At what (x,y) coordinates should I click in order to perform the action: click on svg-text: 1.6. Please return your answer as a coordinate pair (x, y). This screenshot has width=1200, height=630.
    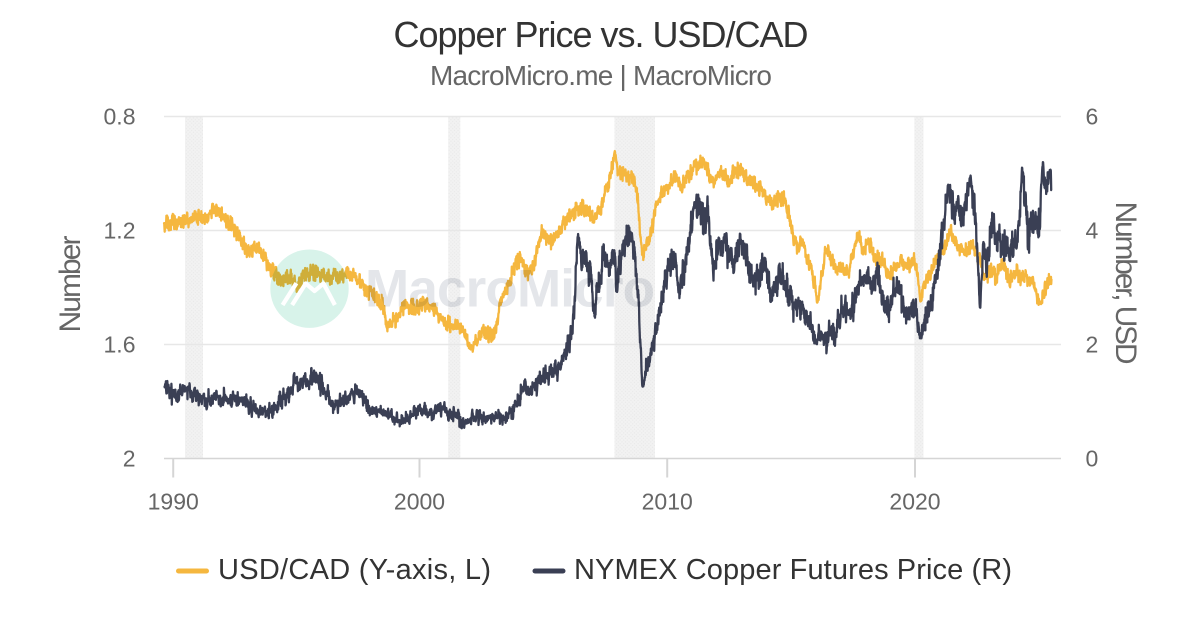
    Looking at the image, I should click on (120, 344).